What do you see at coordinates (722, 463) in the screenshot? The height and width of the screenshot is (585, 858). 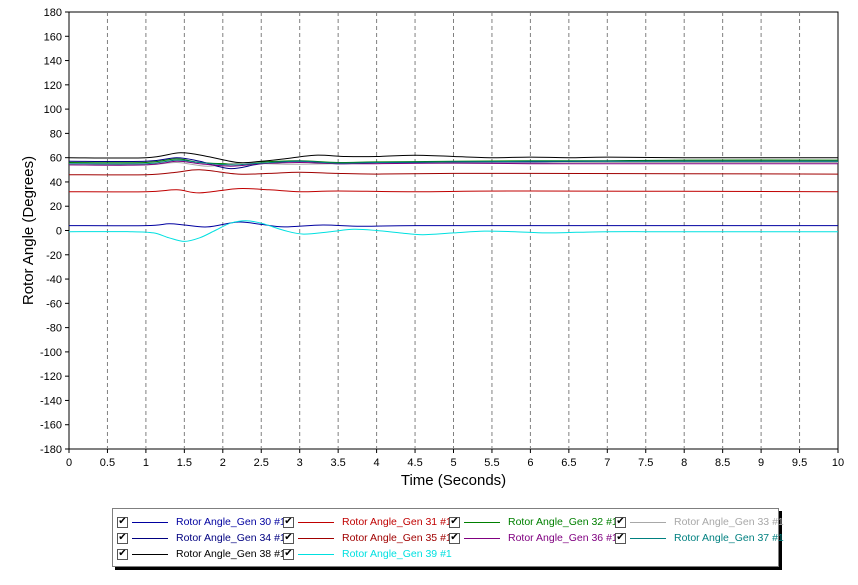 I see `x-tick-label: 8.5` at bounding box center [722, 463].